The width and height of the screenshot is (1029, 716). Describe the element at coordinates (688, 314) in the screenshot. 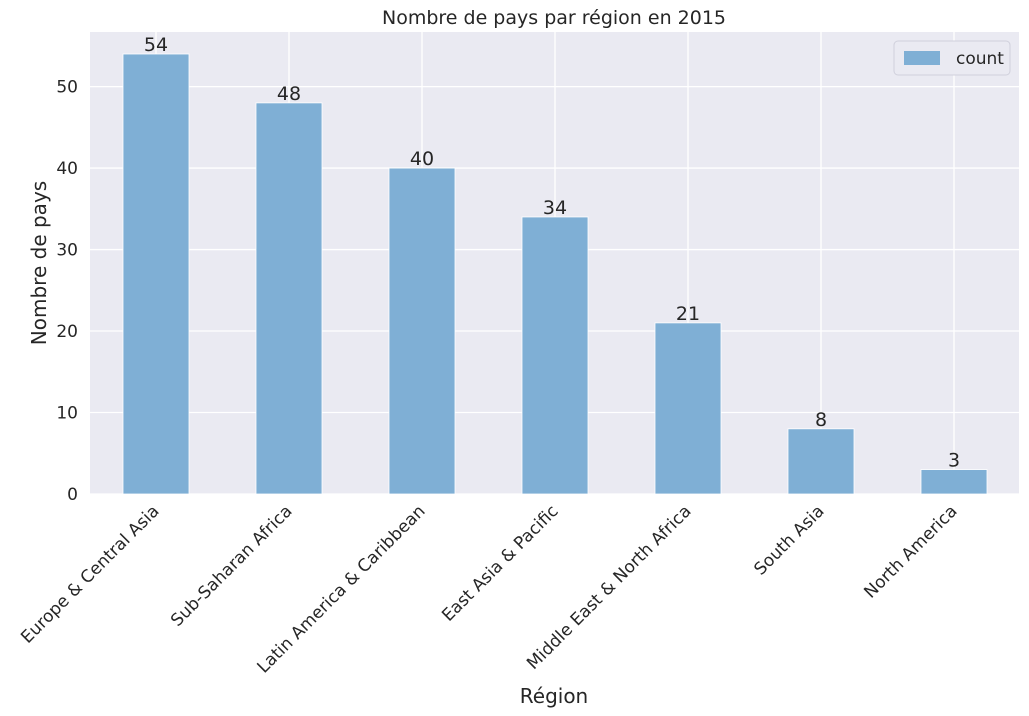

I see `data-label: 21` at that location.